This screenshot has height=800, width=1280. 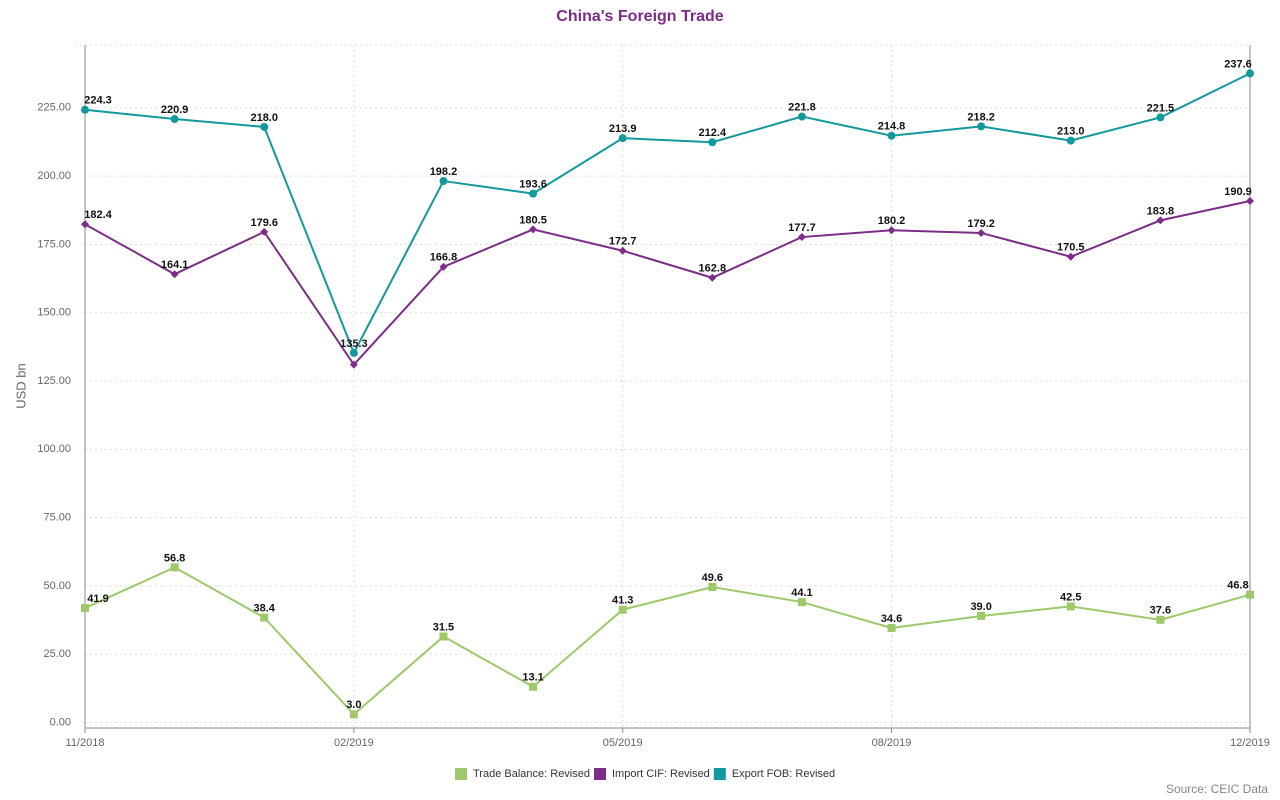 What do you see at coordinates (713, 269) in the screenshot?
I see `data-label: 162.8` at bounding box center [713, 269].